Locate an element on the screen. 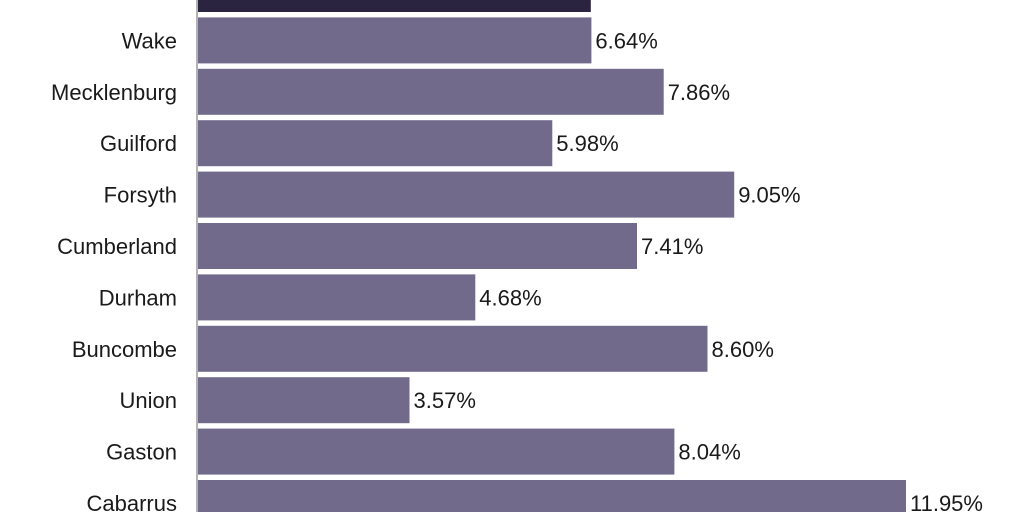  value-label-cabarrus: 11.95% is located at coordinates (946, 501).